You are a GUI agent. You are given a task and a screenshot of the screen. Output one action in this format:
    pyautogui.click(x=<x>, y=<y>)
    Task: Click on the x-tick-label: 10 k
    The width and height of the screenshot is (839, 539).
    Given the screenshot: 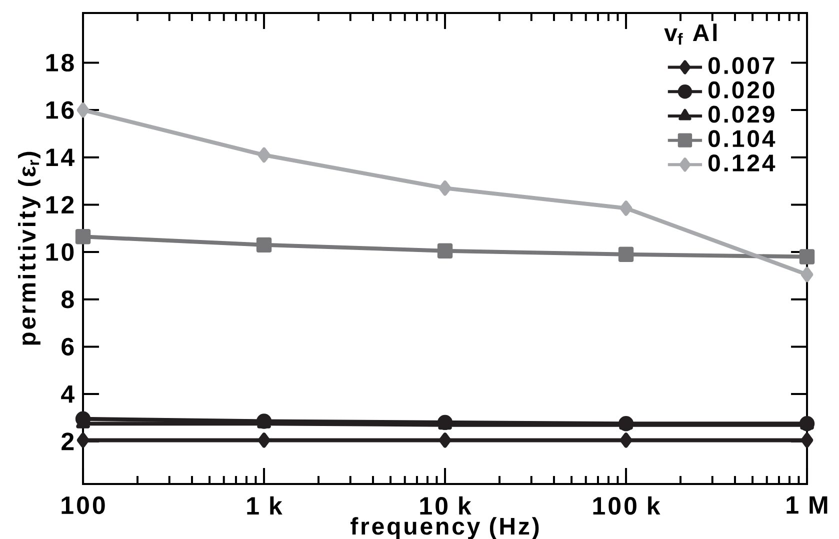 What is the action you would take?
    pyautogui.click(x=446, y=505)
    